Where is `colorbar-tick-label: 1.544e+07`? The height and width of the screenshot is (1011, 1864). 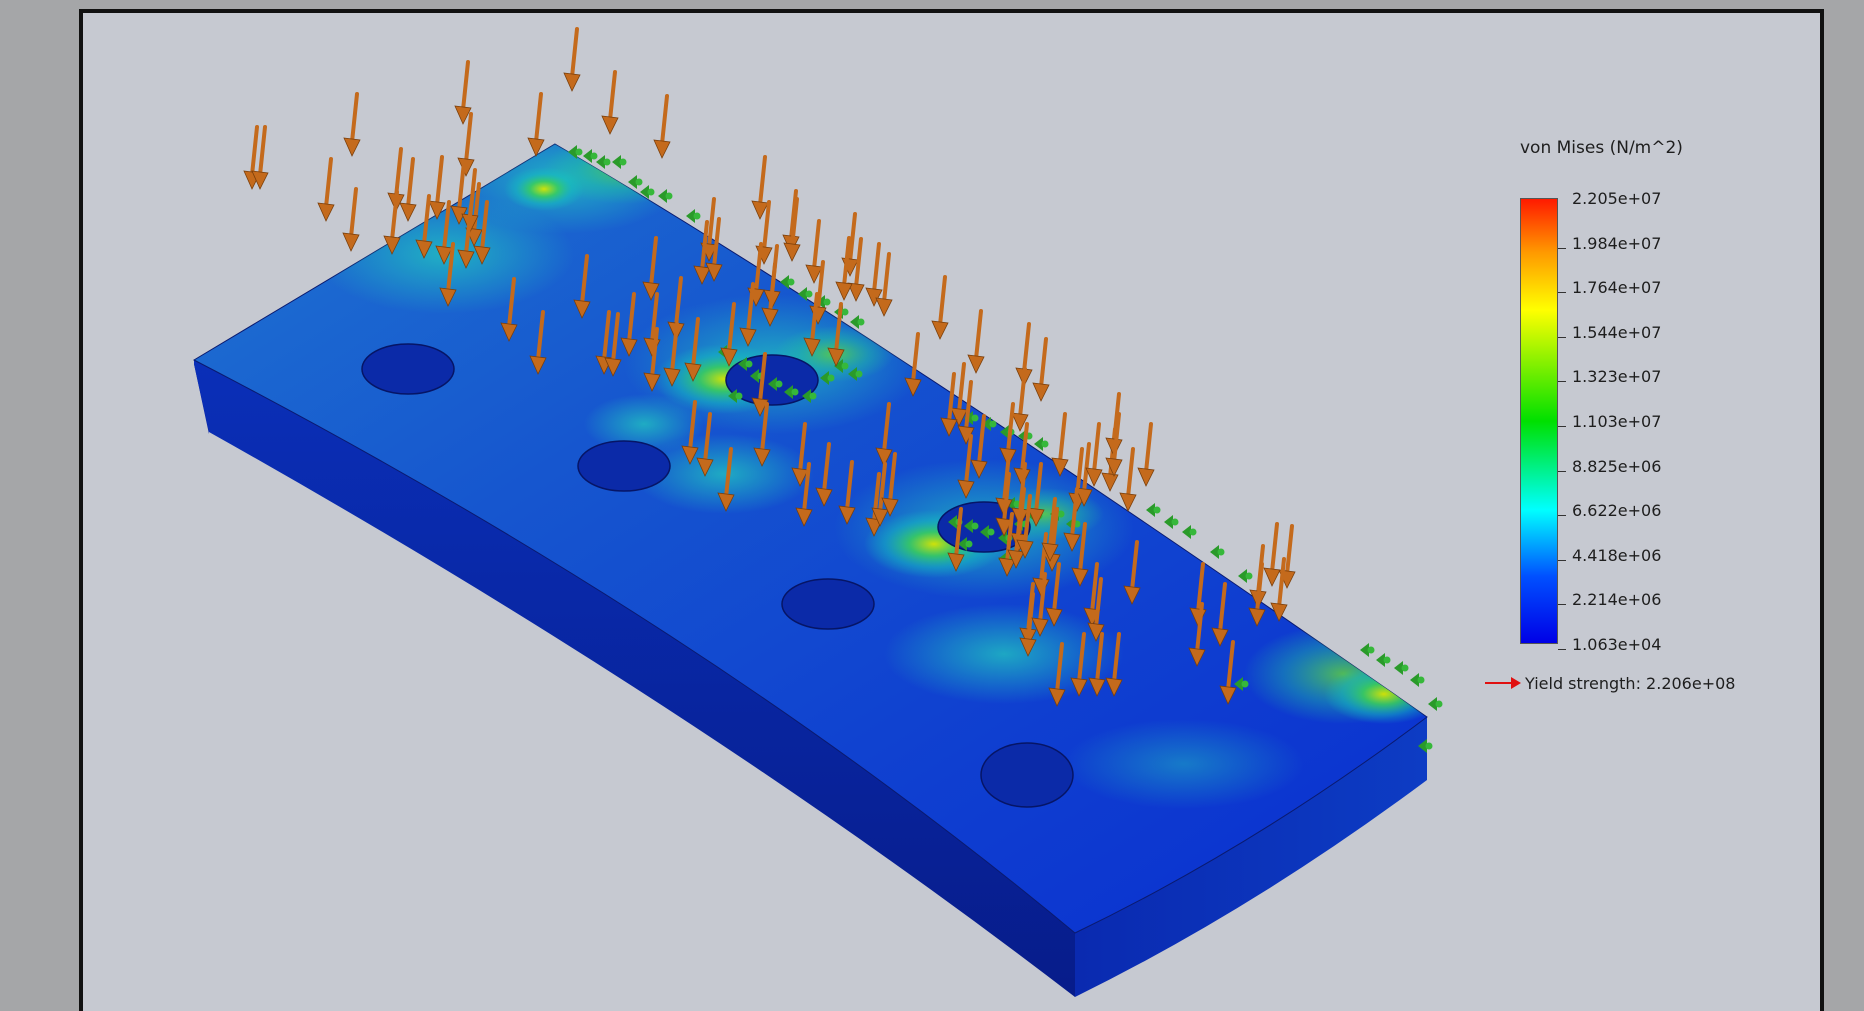 colorbar-tick-label: 1.544e+07 is located at coordinates (1617, 332).